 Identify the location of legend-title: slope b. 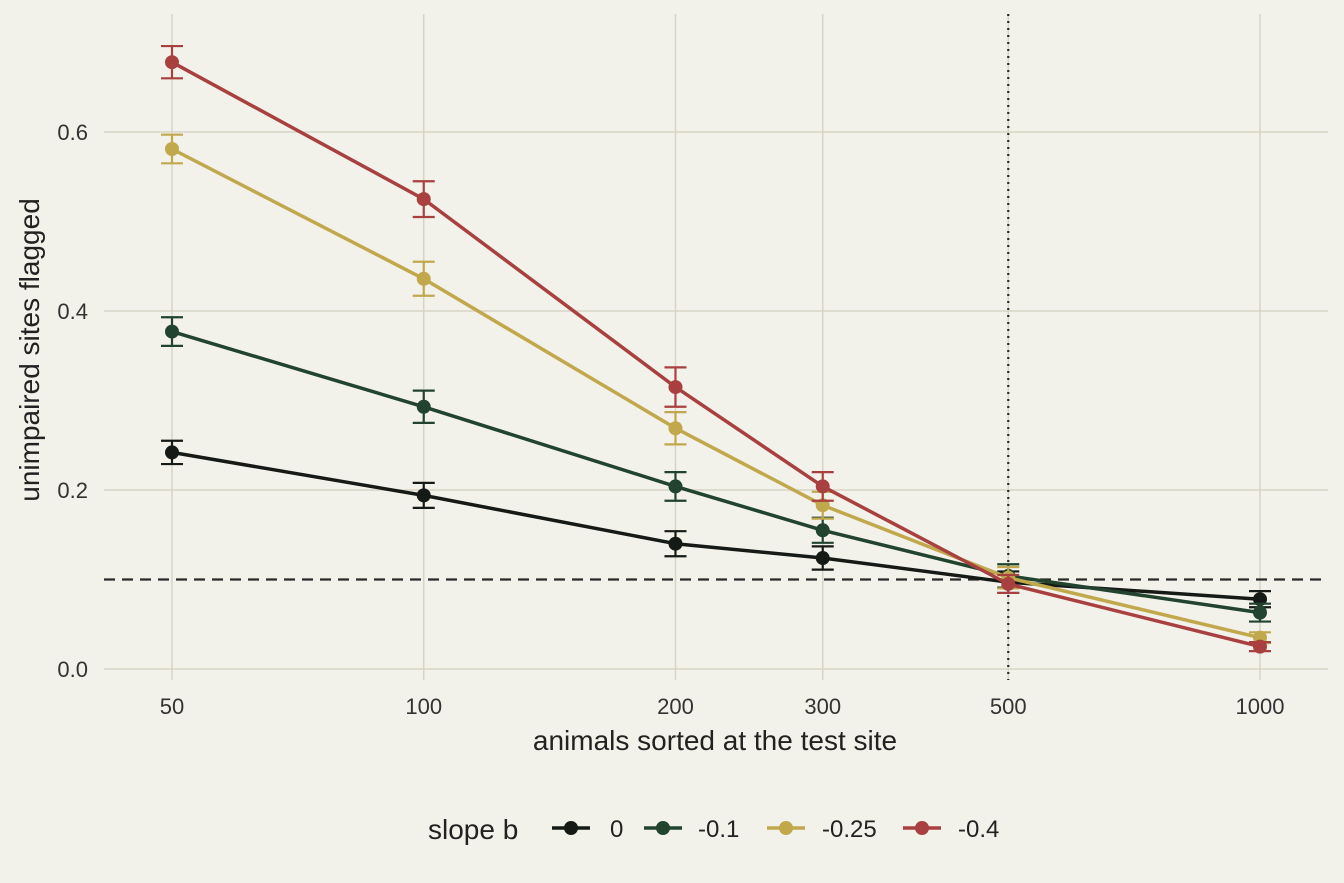
(473, 829).